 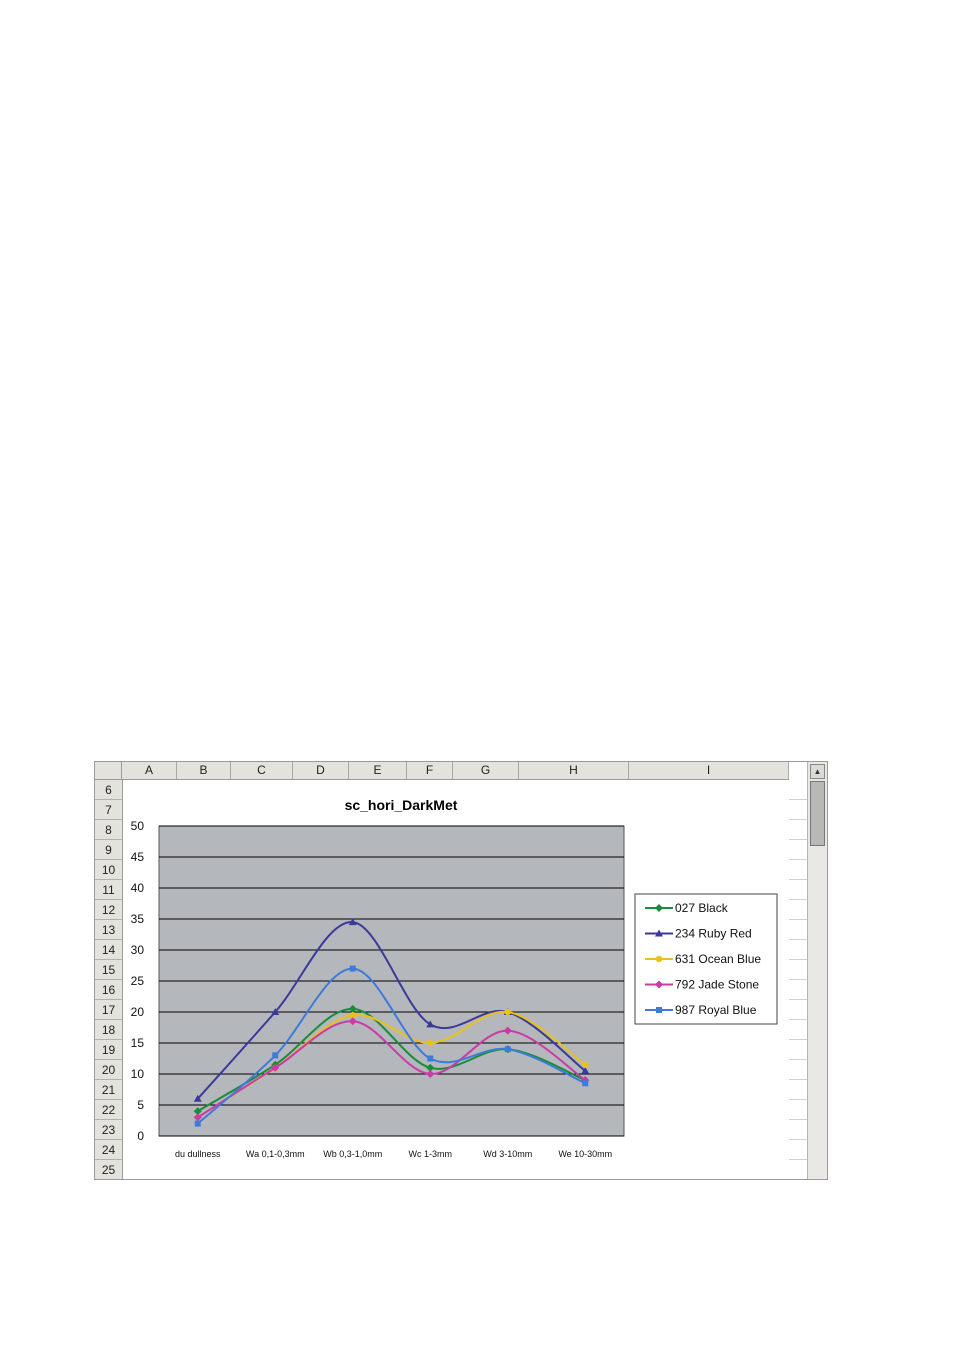 What do you see at coordinates (108, 810) in the screenshot?
I see `row-header-7: 7` at bounding box center [108, 810].